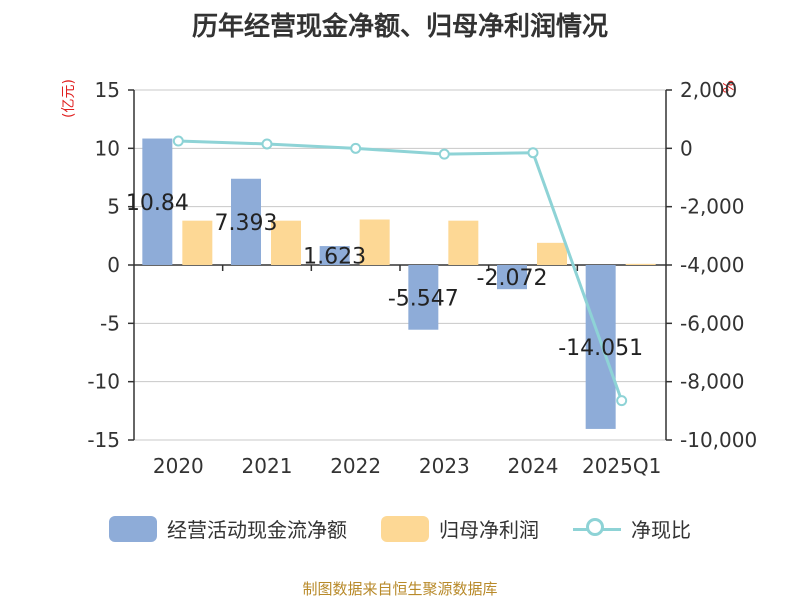 This screenshot has width=800, height=600. I want to click on legend-label-net-profit: 归母净利润, so click(489, 530).